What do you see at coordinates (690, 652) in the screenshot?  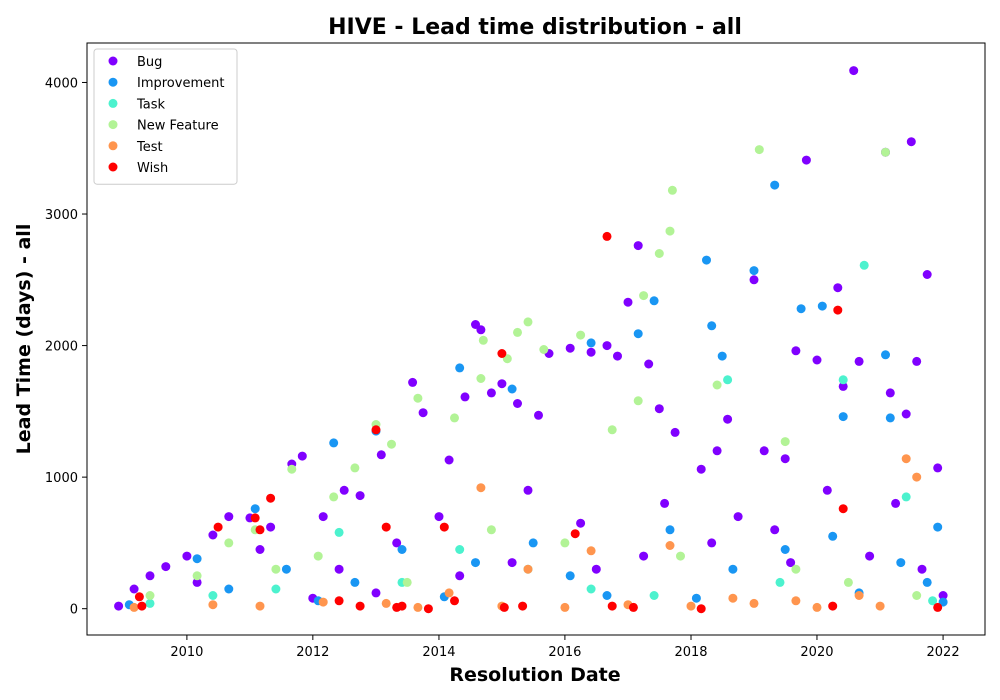 I see `x-tick-label: 2018` at bounding box center [690, 652].